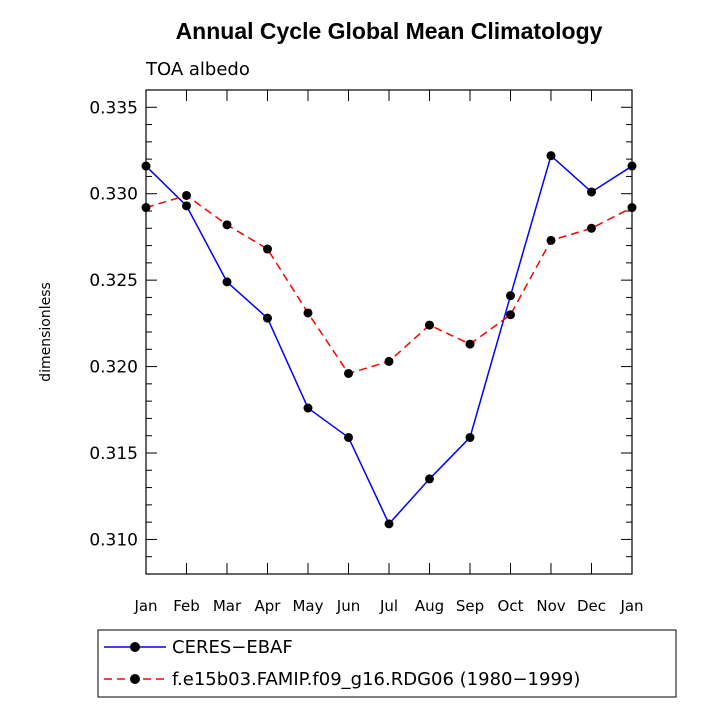  Describe the element at coordinates (197, 69) in the screenshot. I see `chart-subtitle: TOA albedo` at that location.